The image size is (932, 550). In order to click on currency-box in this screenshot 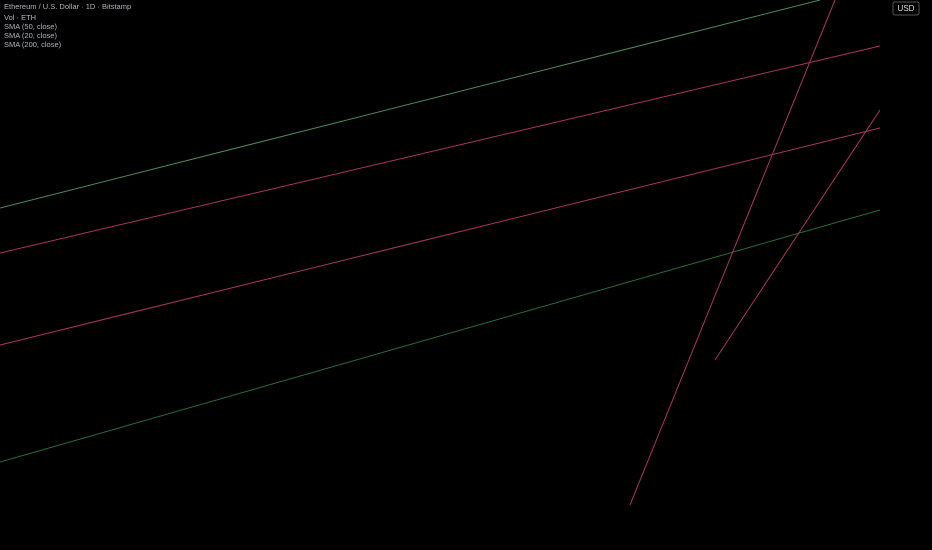, I will do `click(906, 8)`.